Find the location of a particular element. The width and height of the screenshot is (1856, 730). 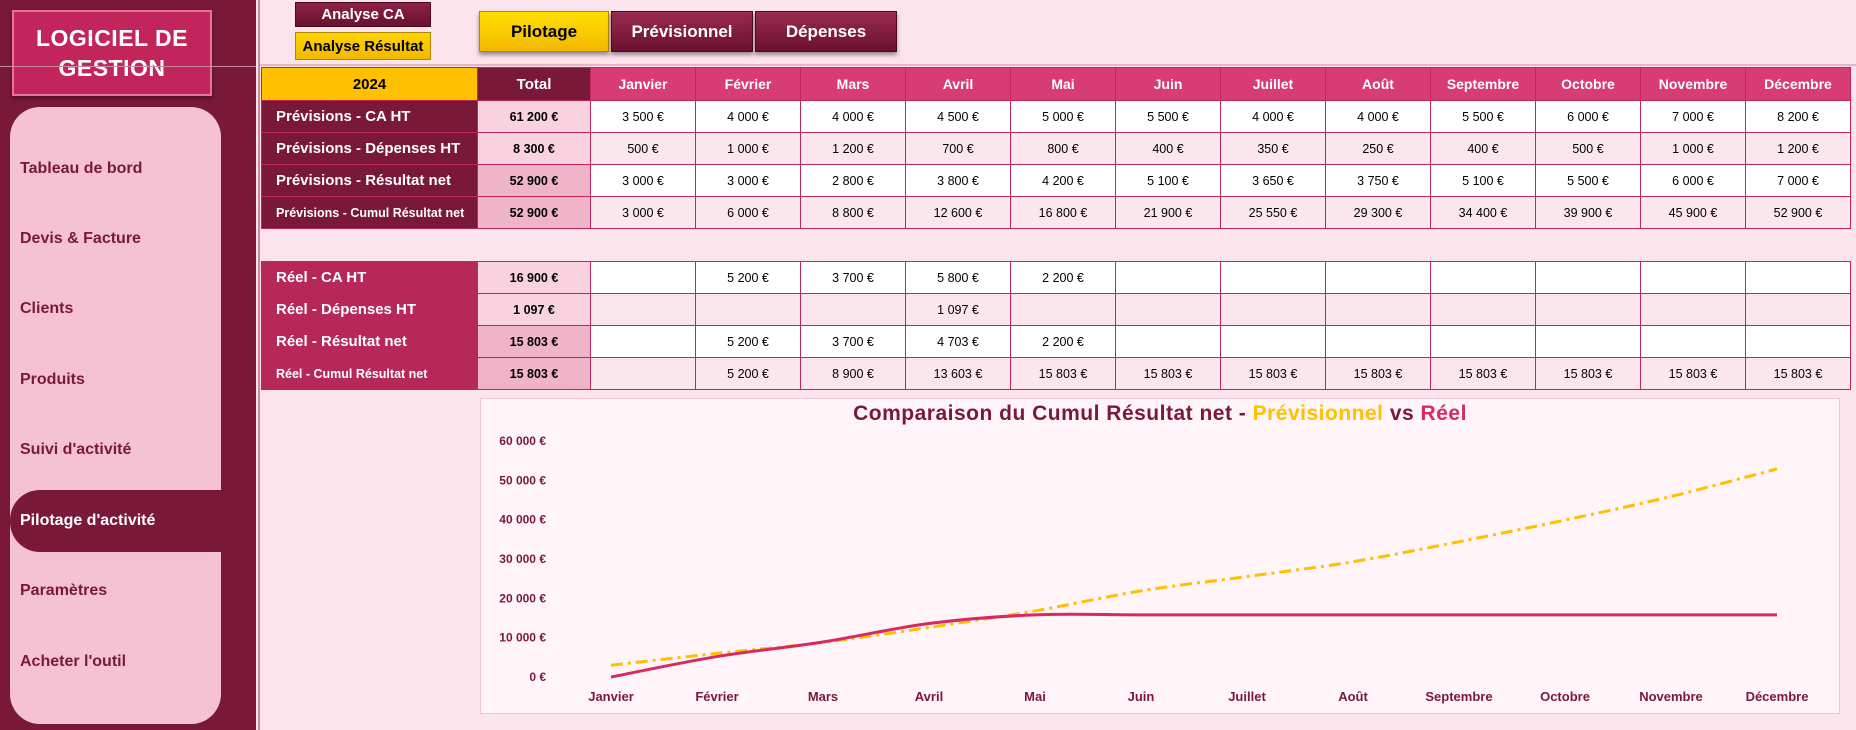

tab-depenses: Dépenses is located at coordinates (826, 31).